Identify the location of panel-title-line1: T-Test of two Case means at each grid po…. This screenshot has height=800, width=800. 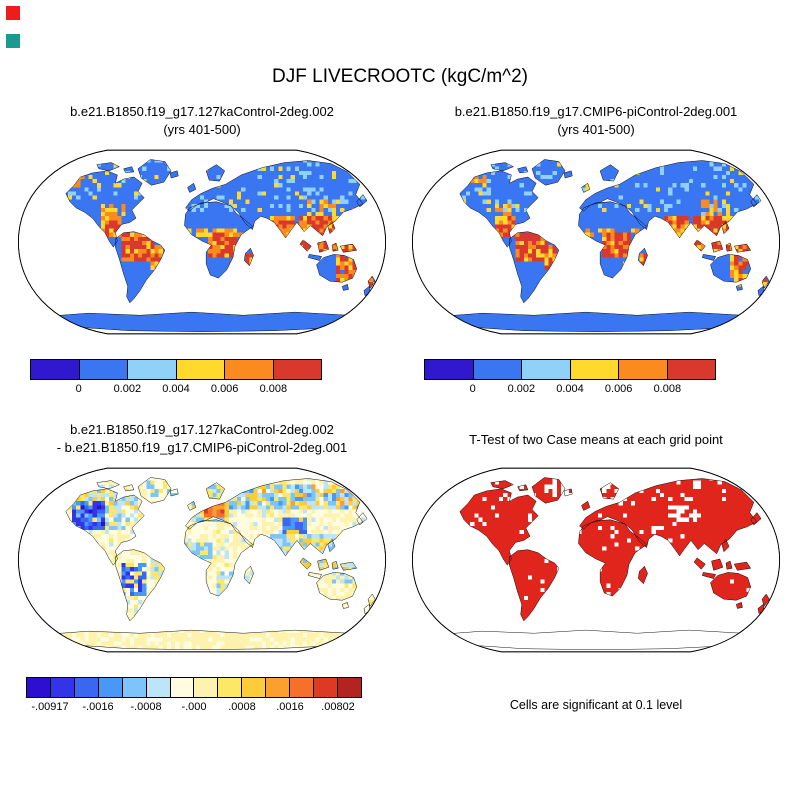
(596, 440).